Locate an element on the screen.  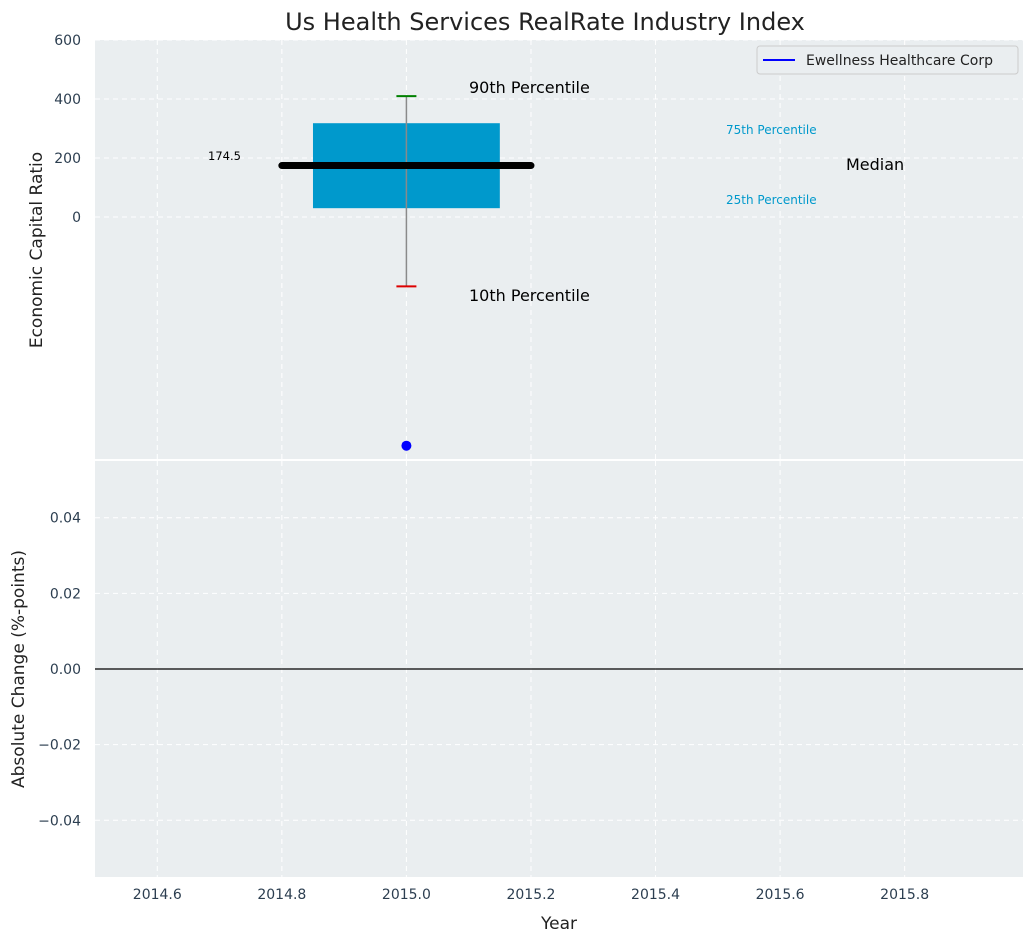
legend-box is located at coordinates (887, 60).